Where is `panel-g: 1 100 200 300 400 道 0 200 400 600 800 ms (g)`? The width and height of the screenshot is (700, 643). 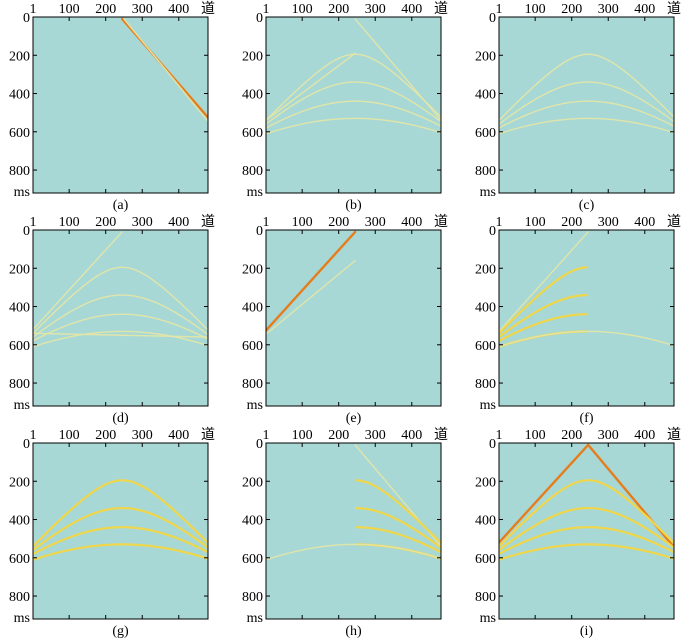 panel-g: 1 100 200 300 400 道 0 200 400 600 800 ms (g) is located at coordinates (112, 533).